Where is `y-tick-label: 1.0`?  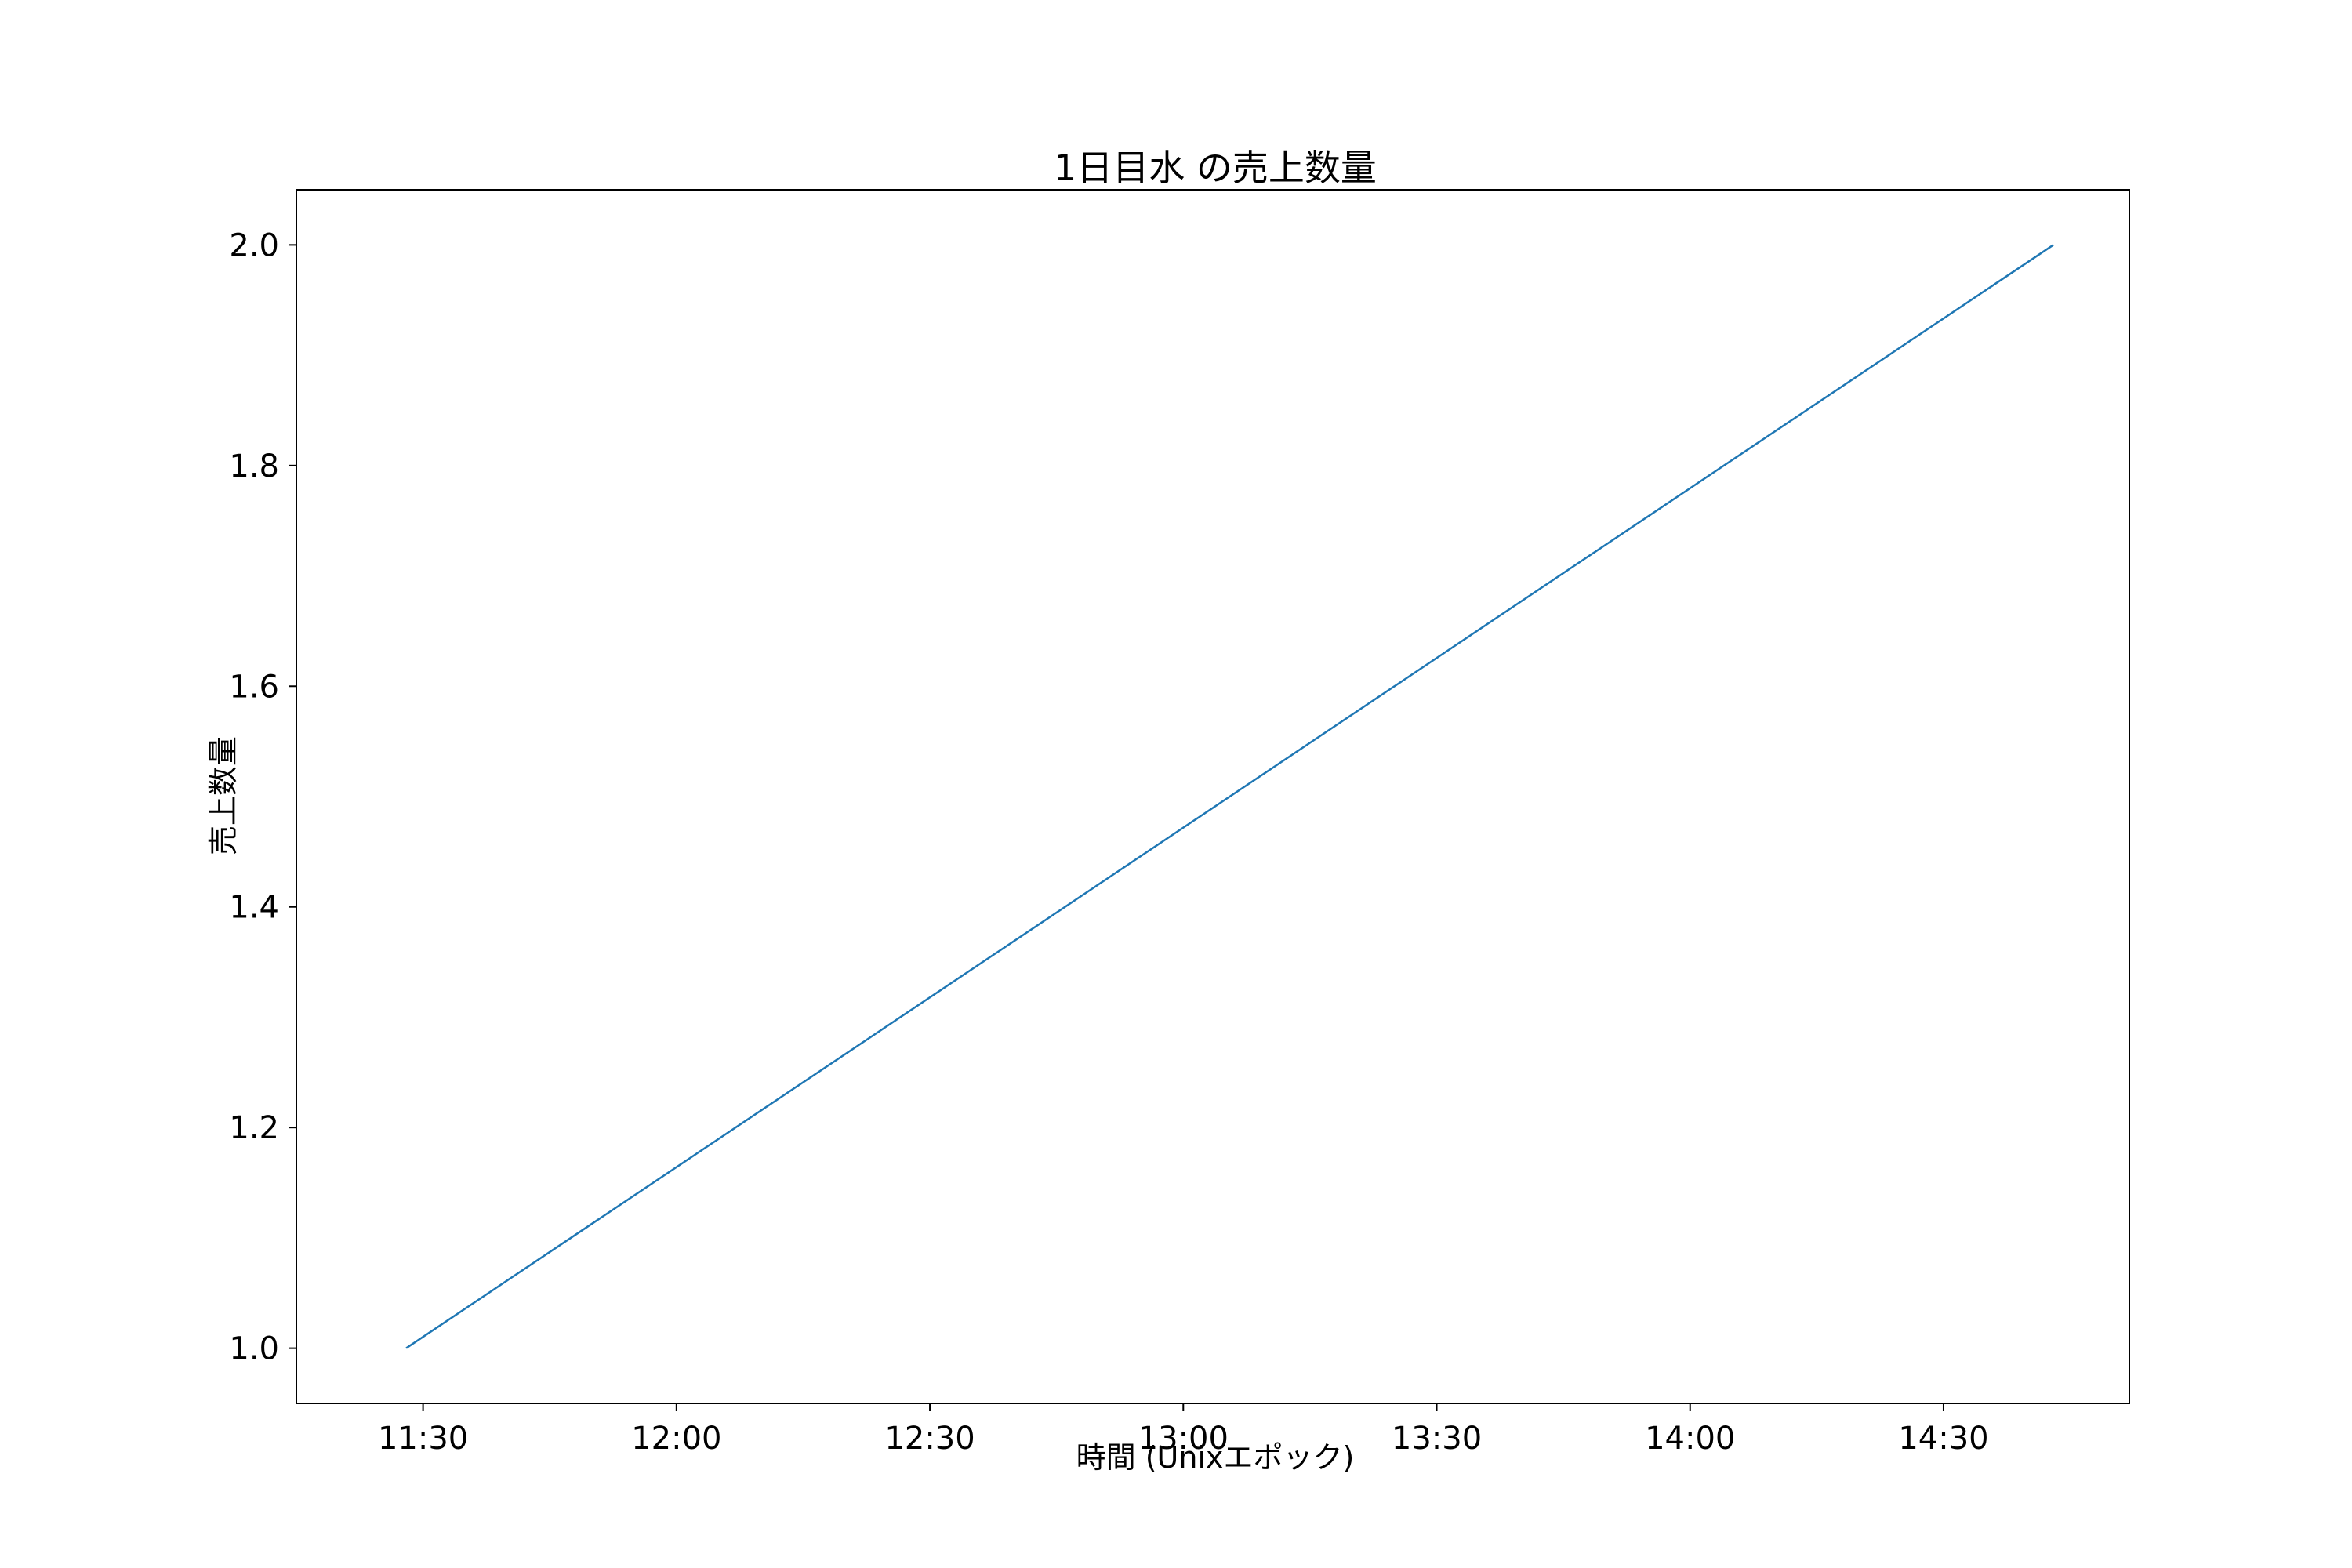 y-tick-label: 1.0 is located at coordinates (254, 1349).